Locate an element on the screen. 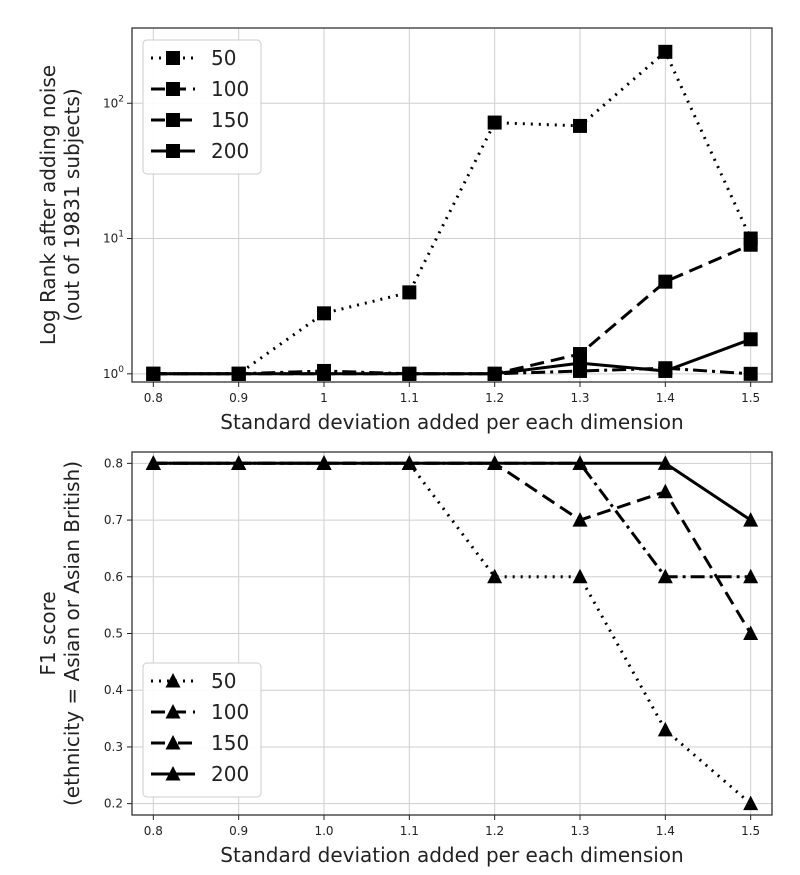 This screenshot has width=800, height=875. legend-item: 150 is located at coordinates (200, 120).